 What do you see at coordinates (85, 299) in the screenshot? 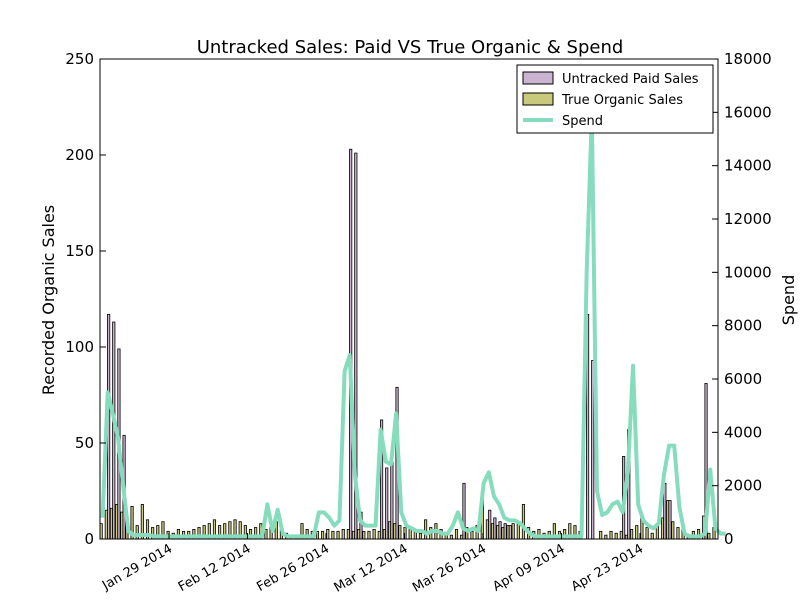
I see `y-axis-left: 0 50 100 150 200 250` at bounding box center [85, 299].